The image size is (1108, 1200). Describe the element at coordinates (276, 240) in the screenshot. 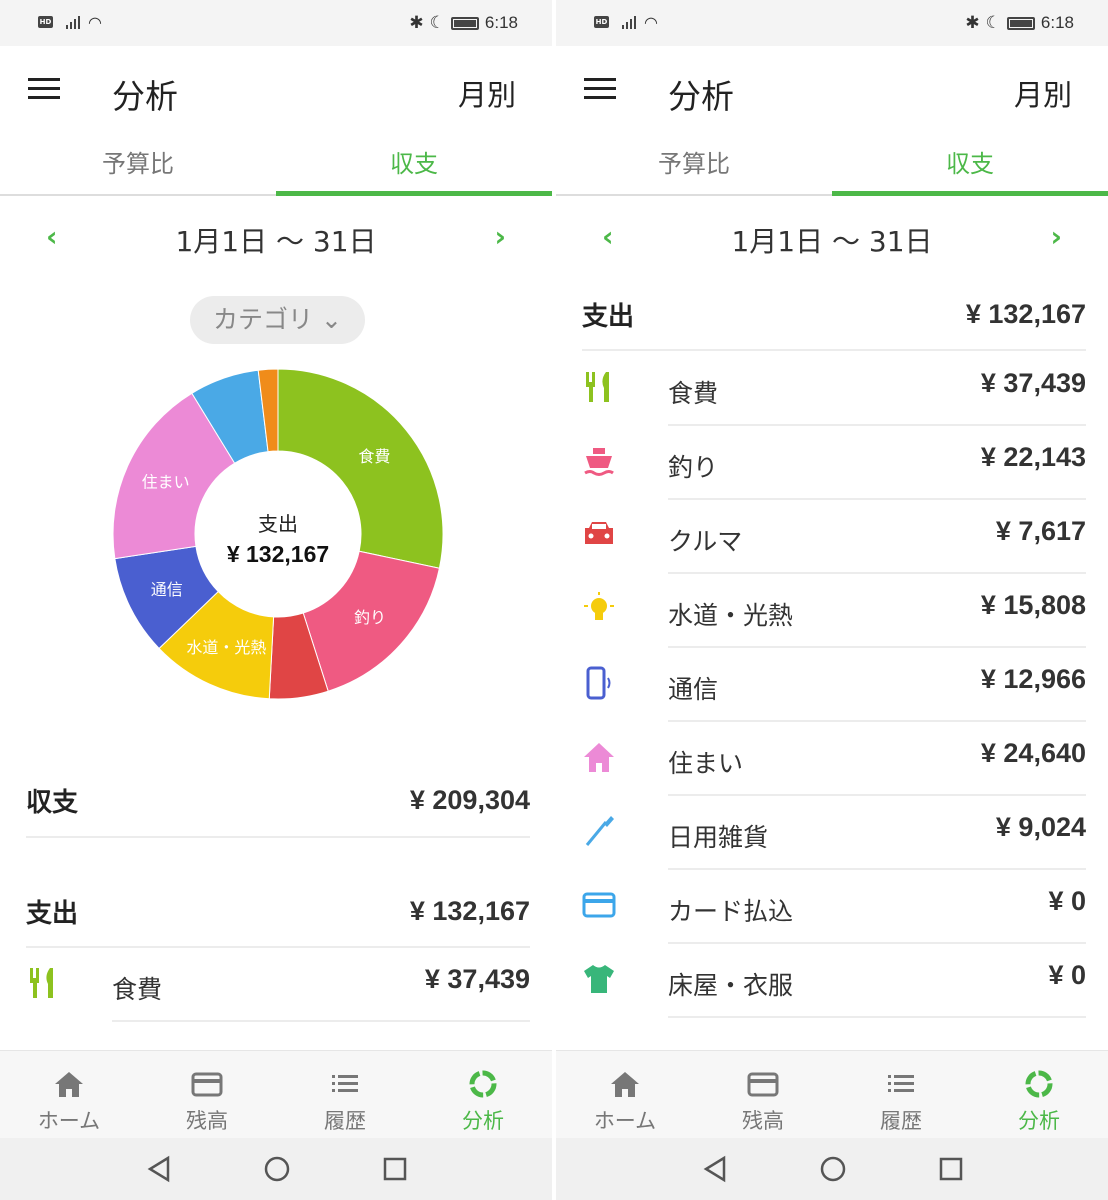

I see `date-range-row: ‹ 1月1日 〜 31日 ›` at that location.